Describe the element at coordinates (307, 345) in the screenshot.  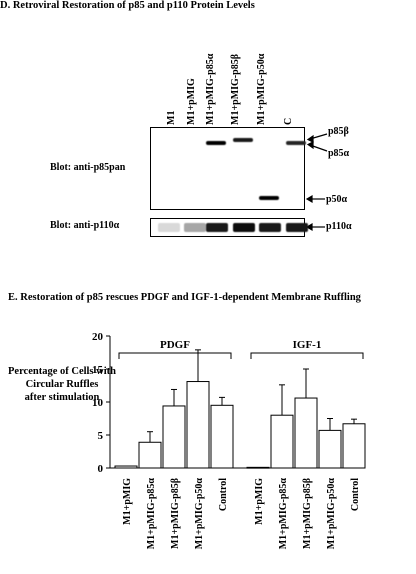
I see `group-label: IGF-1` at that location.